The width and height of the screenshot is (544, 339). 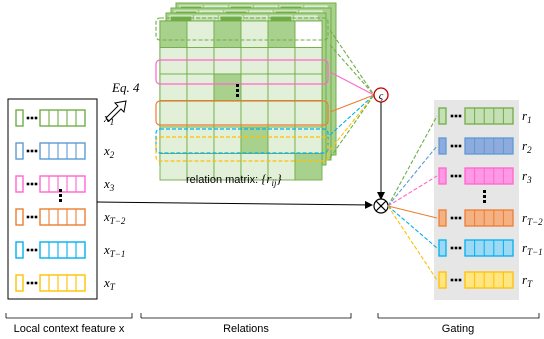 What do you see at coordinates (532, 198) in the screenshot?
I see `gating-output-labels: r1 r2 r3 rT−2 rT−1 rT` at bounding box center [532, 198].